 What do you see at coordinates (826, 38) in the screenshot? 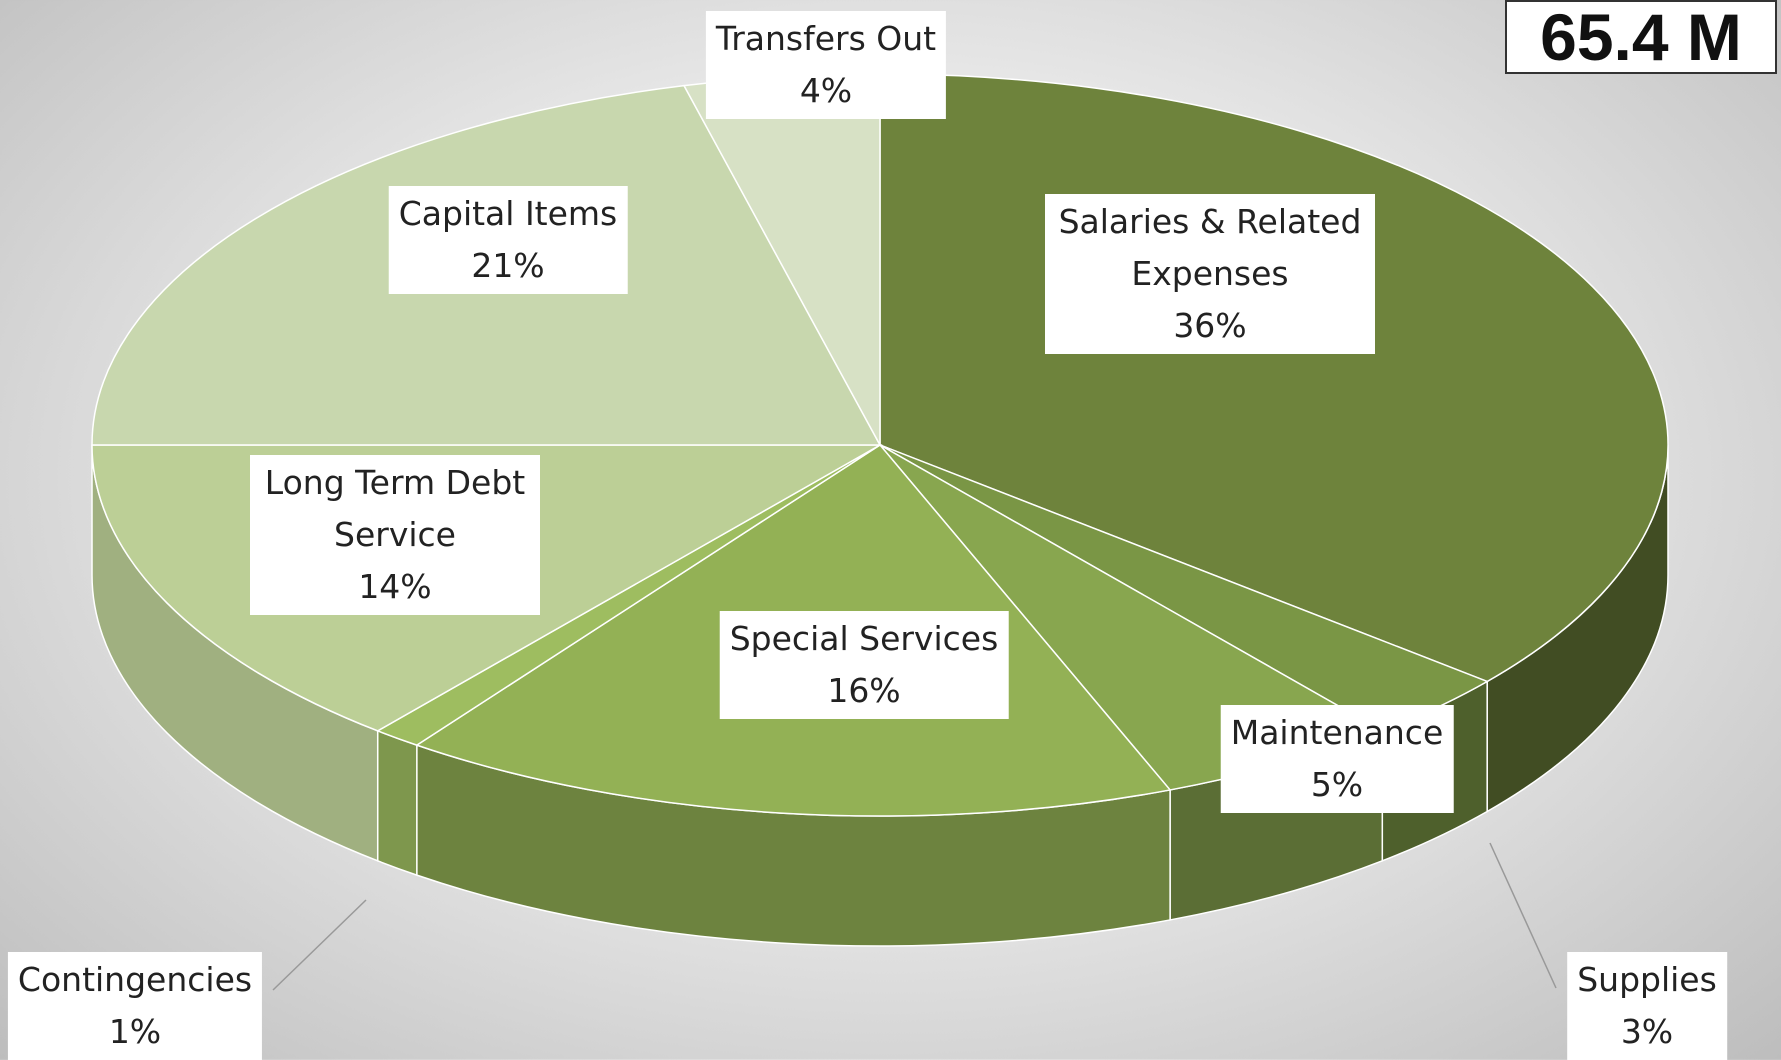
I see `category-name: Transfers Out` at bounding box center [826, 38].